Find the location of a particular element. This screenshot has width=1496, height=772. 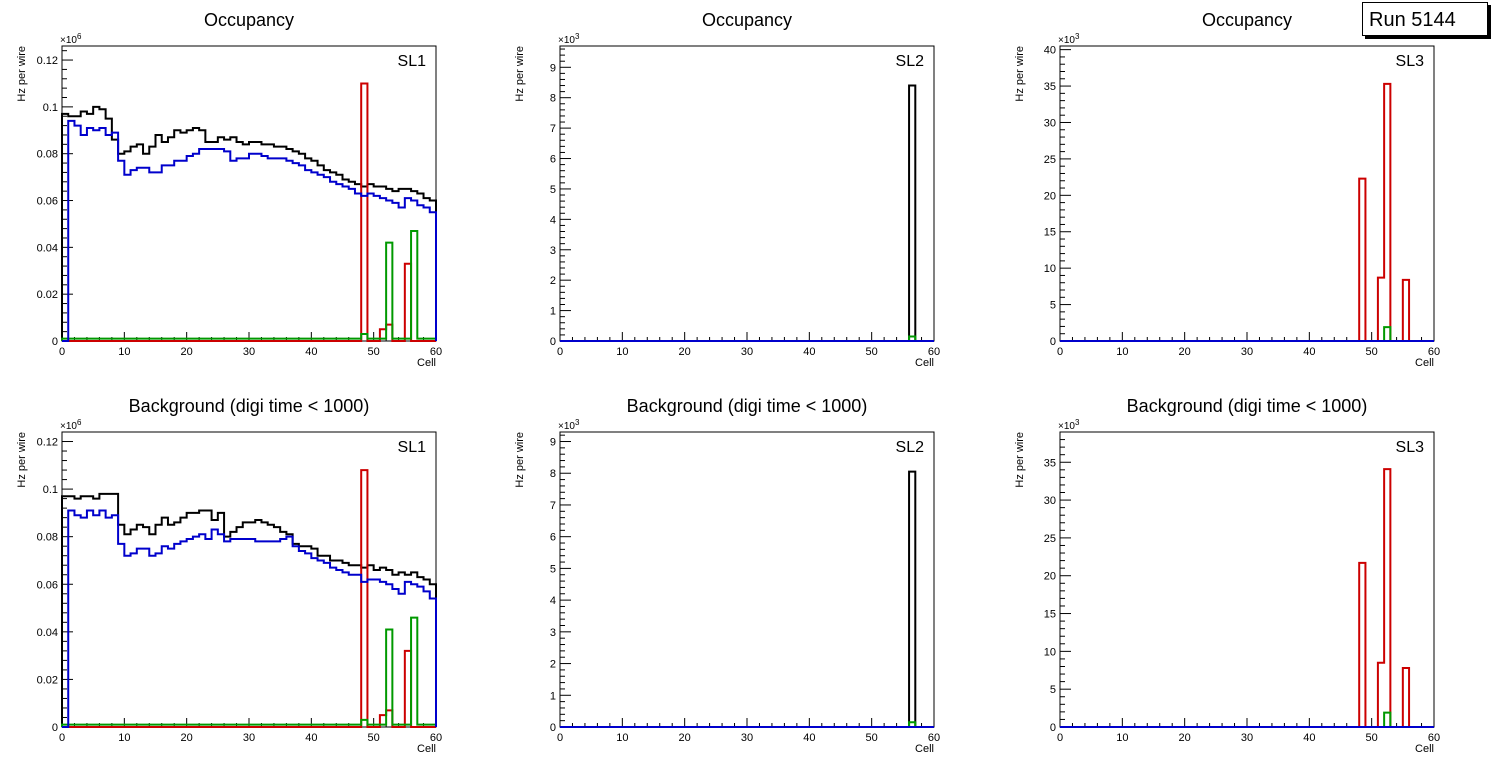

y-tick-label: 6 is located at coordinates (553, 160).